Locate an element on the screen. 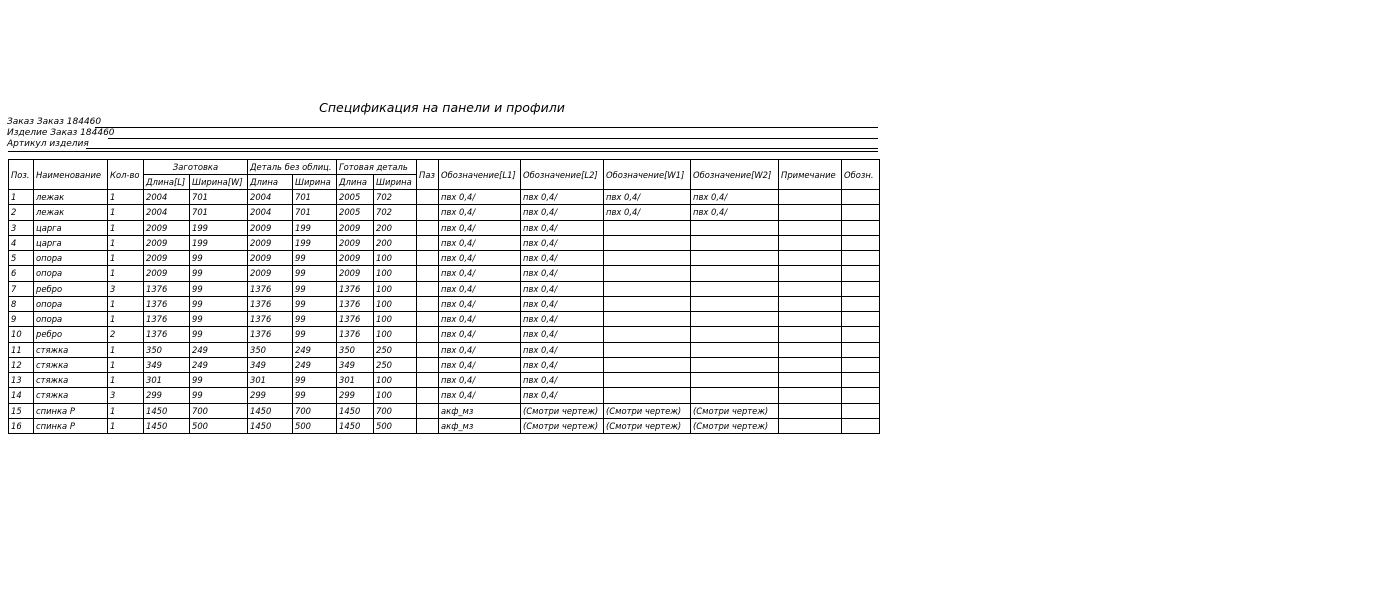 This screenshot has width=1395, height=593. cell-pos: 16 is located at coordinates (21, 426).